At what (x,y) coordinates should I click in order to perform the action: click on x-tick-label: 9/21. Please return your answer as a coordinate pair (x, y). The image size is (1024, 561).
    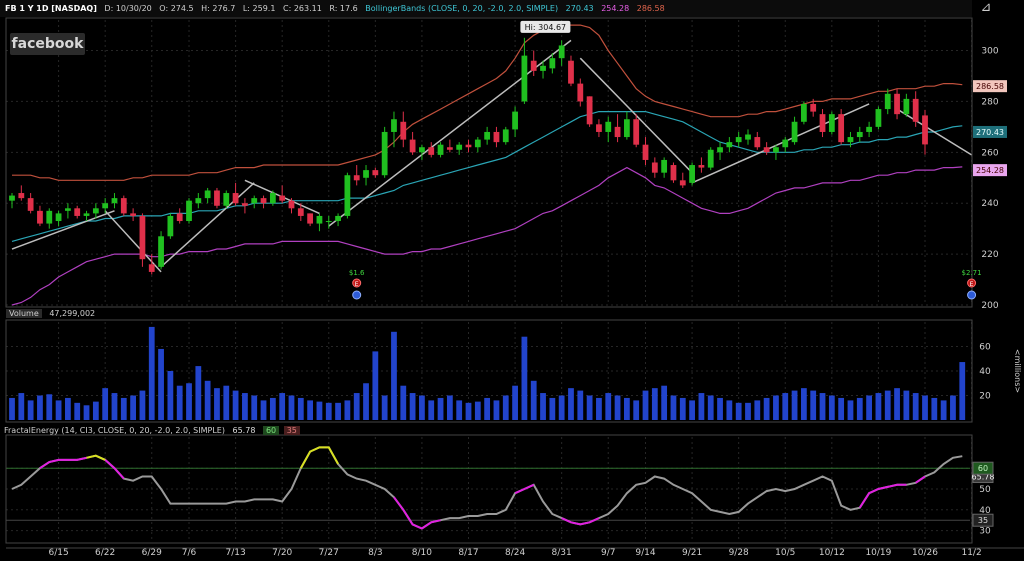
    Looking at the image, I should click on (692, 553).